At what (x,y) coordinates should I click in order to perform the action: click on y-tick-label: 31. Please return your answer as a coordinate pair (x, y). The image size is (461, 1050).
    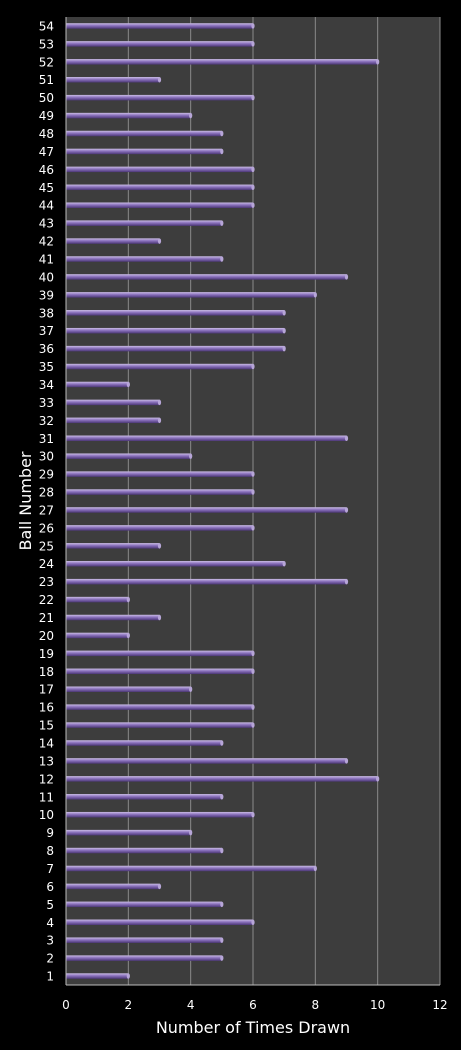
    Looking at the image, I should click on (46, 439).